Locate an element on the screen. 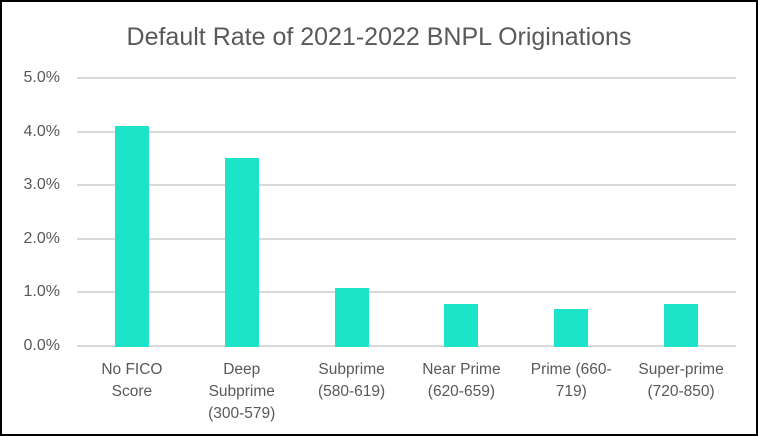 The image size is (758, 436). x-axis-label-line: Super-prime is located at coordinates (681, 369).